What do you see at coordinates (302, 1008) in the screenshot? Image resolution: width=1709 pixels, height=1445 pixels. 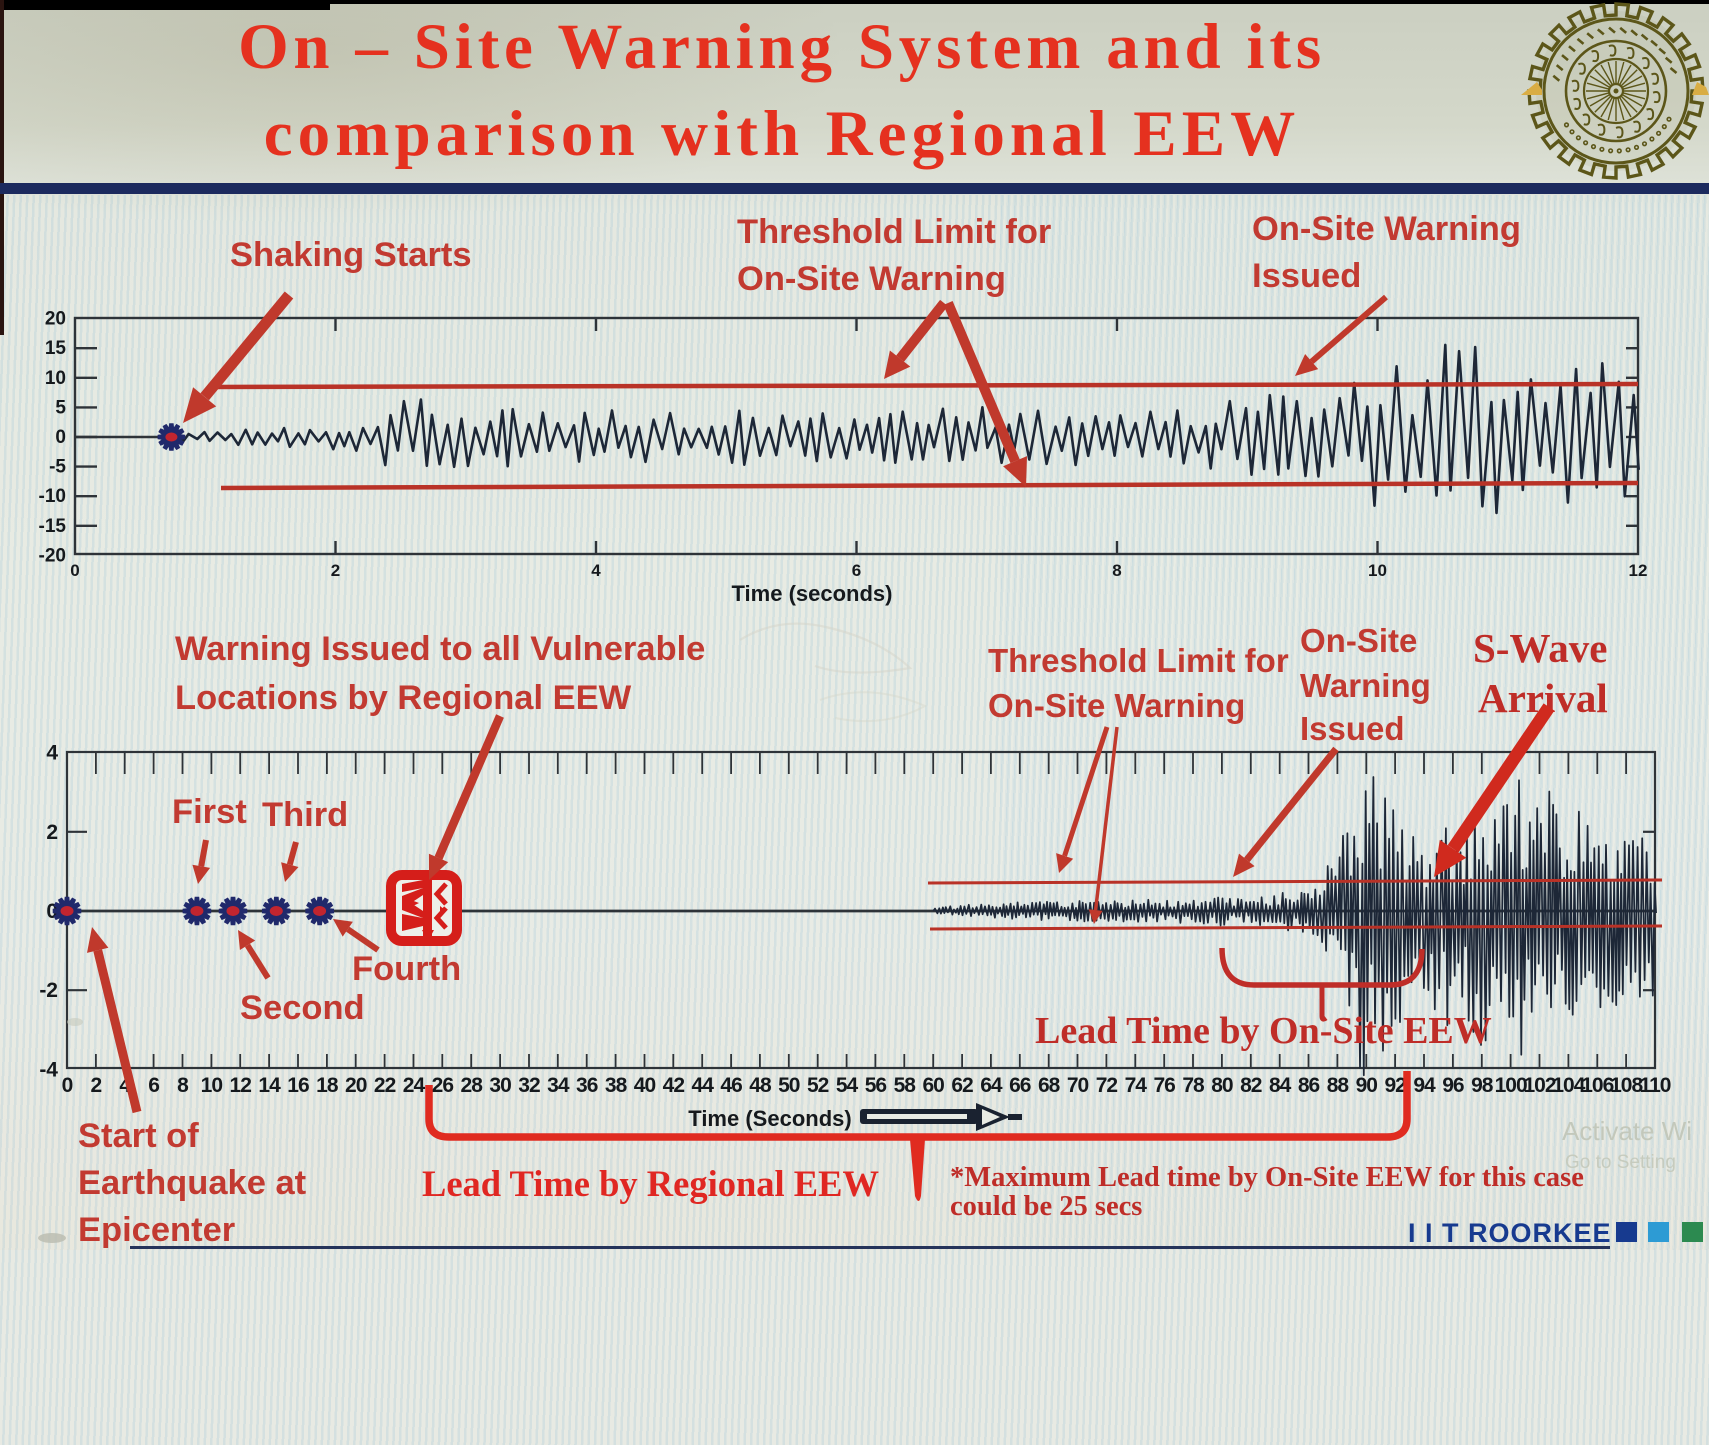 I see `svg-text: Second` at bounding box center [302, 1008].